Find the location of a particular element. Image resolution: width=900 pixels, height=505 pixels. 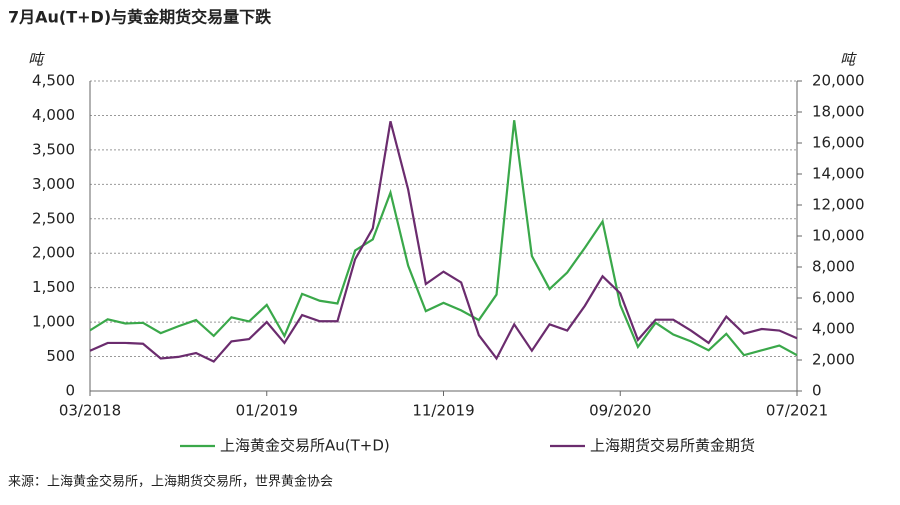

y2-tick-label: 14,000 is located at coordinates (838, 174).